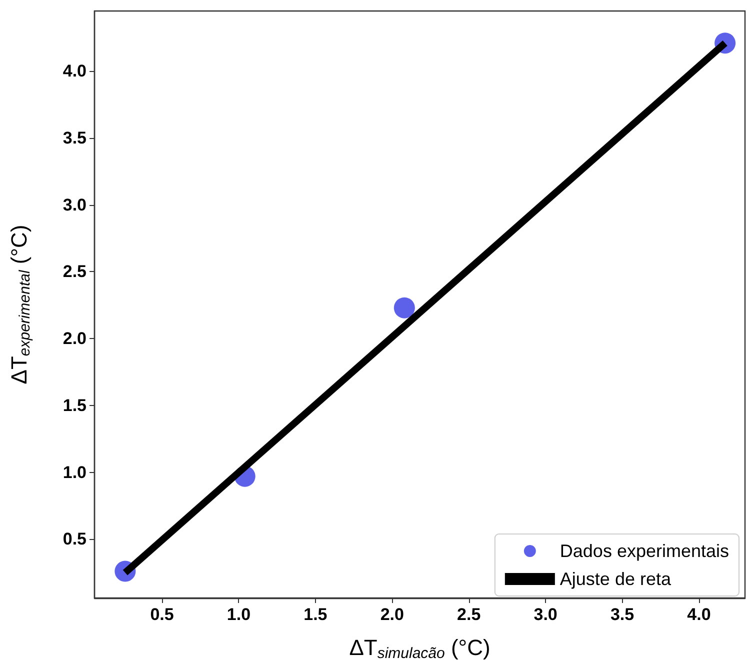 This screenshot has height=666, width=747. What do you see at coordinates (645, 551) in the screenshot?
I see `legend-label: Dados experimentais` at bounding box center [645, 551].